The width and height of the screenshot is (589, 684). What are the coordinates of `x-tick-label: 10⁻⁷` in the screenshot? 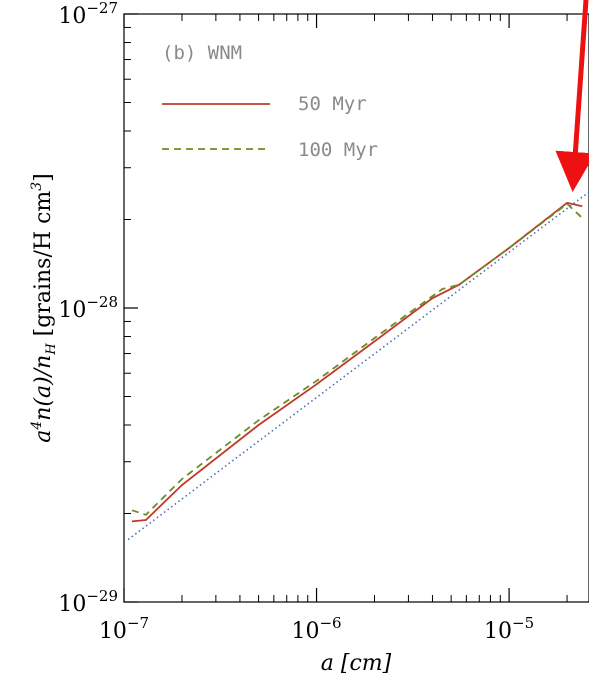 It's located at (124, 629).